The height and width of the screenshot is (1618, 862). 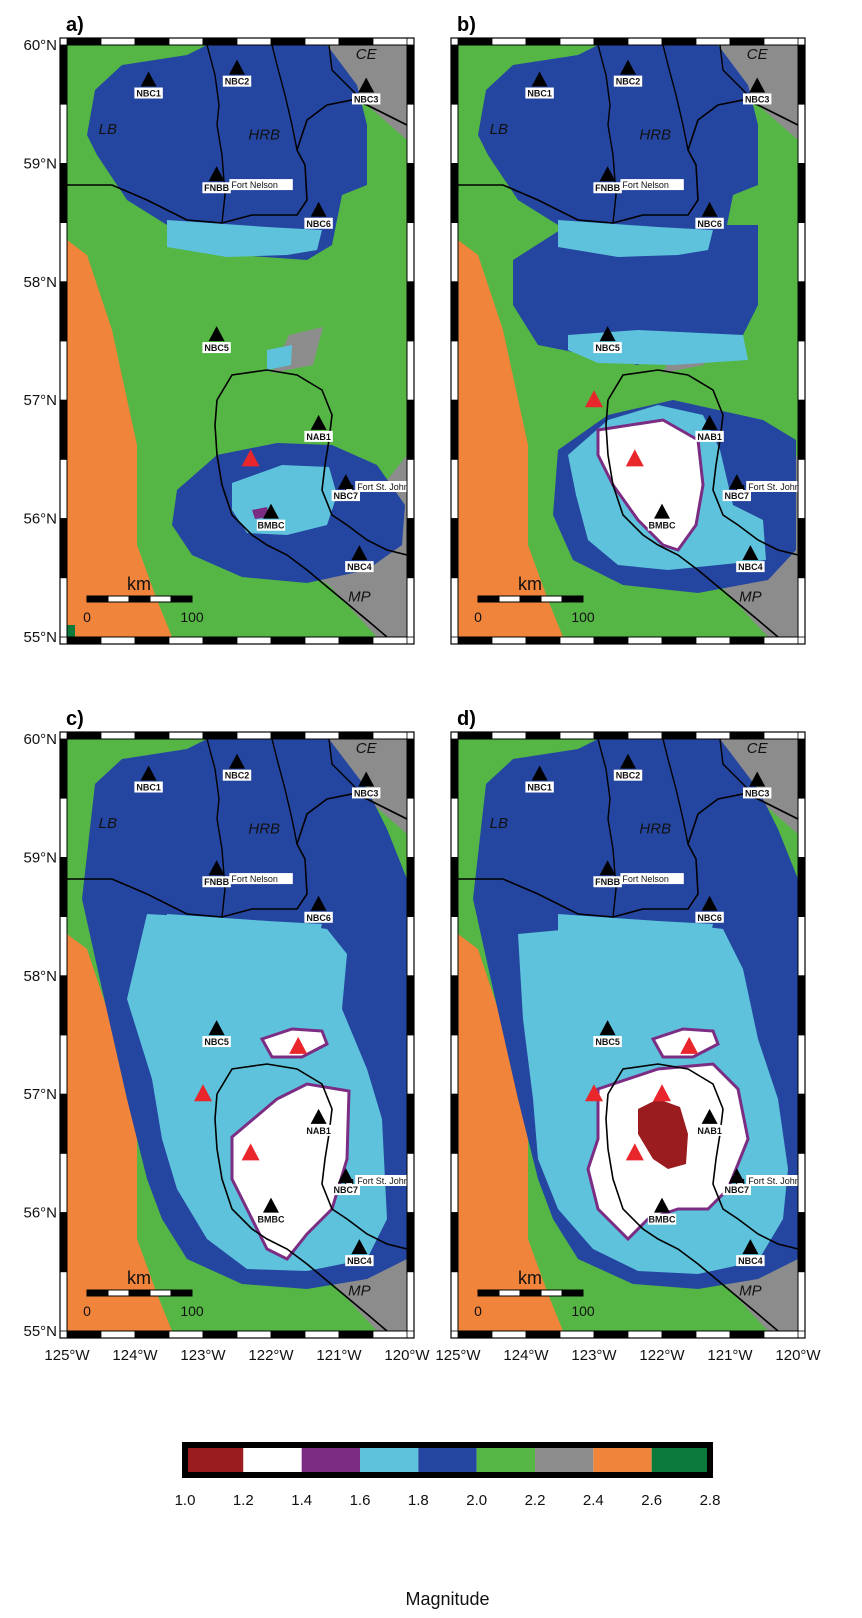 I want to click on town-label: Fort Nelson, so click(x=254, y=879).